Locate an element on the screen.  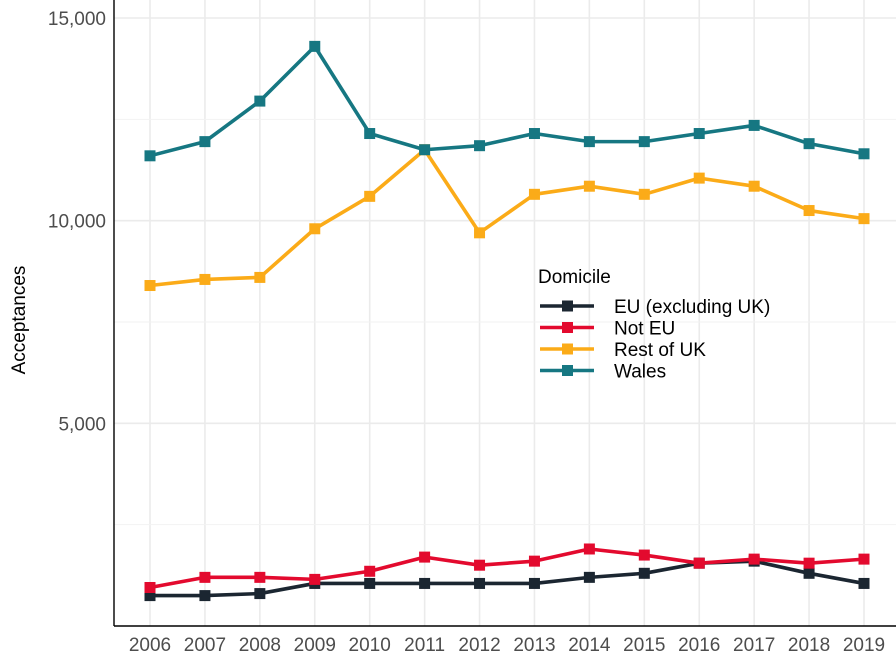
legend-label: Wales is located at coordinates (640, 372).